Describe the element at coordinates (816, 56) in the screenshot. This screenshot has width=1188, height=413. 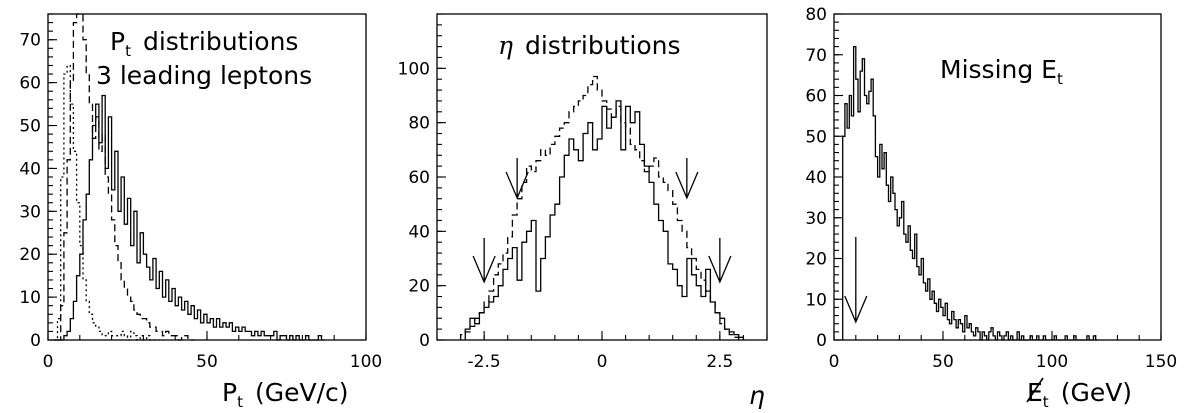
I see `met-y-tick-label: 70` at that location.